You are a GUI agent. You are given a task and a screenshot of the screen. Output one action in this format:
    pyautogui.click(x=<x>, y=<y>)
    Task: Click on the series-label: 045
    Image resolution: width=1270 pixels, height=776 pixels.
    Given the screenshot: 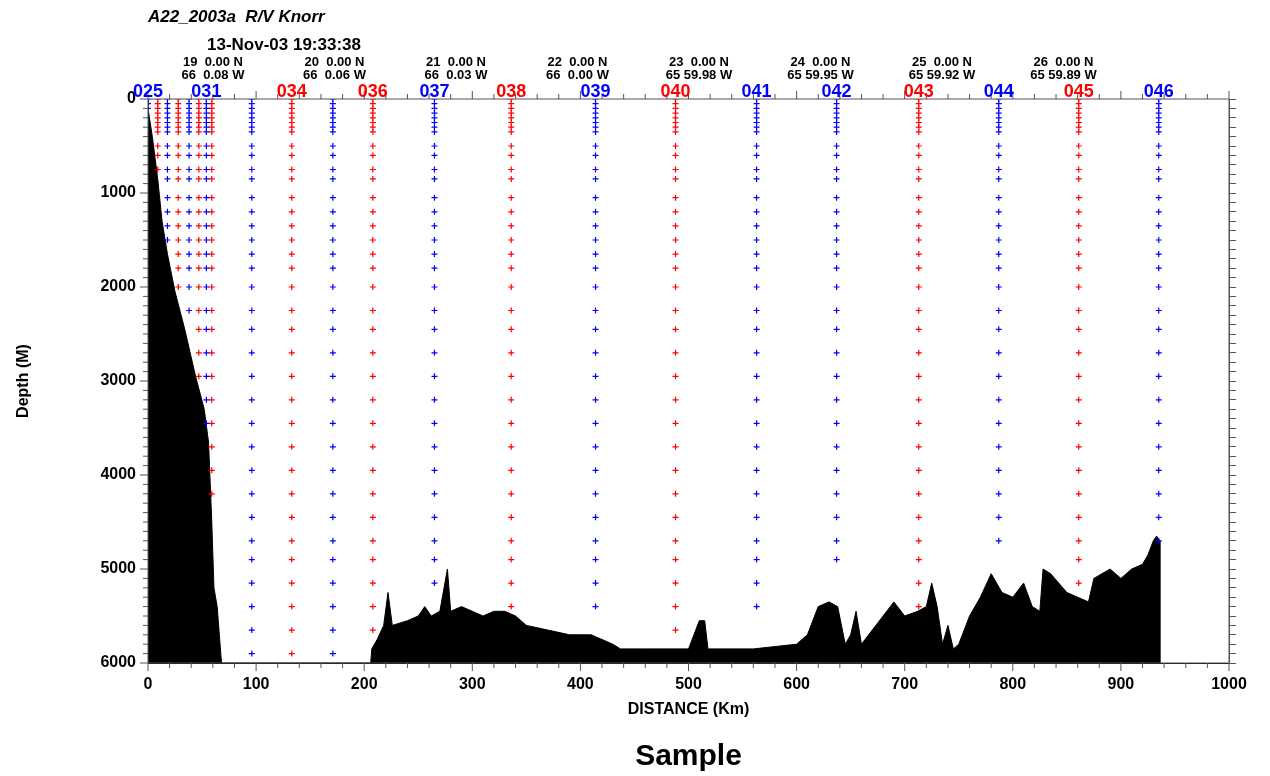 What is the action you would take?
    pyautogui.click(x=1078, y=90)
    